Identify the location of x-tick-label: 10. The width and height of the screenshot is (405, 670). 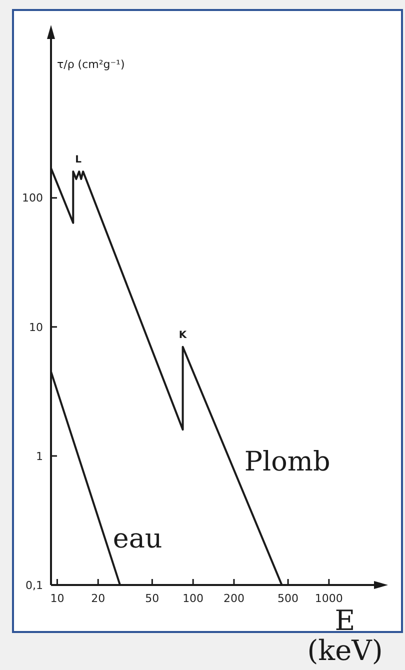
(57, 598).